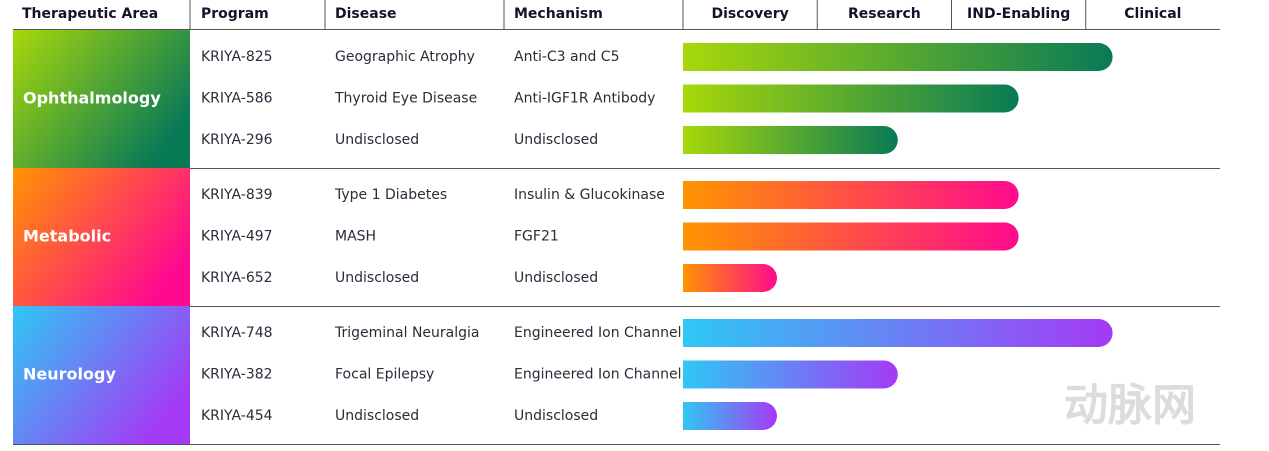 The height and width of the screenshot is (451, 1269). What do you see at coordinates (536, 237) in the screenshot?
I see `mechanism: FGF21` at bounding box center [536, 237].